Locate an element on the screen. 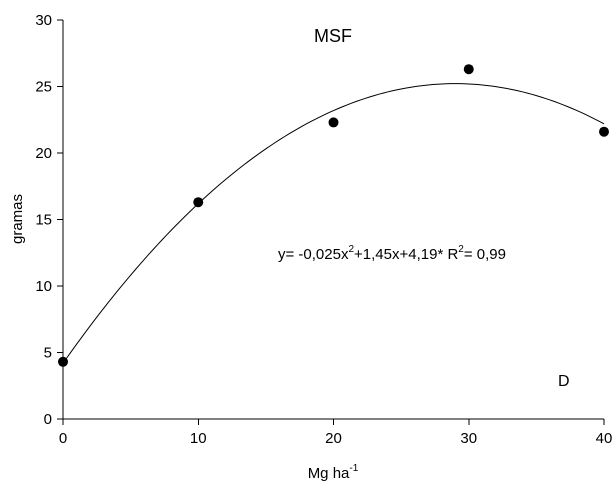  equation-sup-1: 2 is located at coordinates (351, 249).